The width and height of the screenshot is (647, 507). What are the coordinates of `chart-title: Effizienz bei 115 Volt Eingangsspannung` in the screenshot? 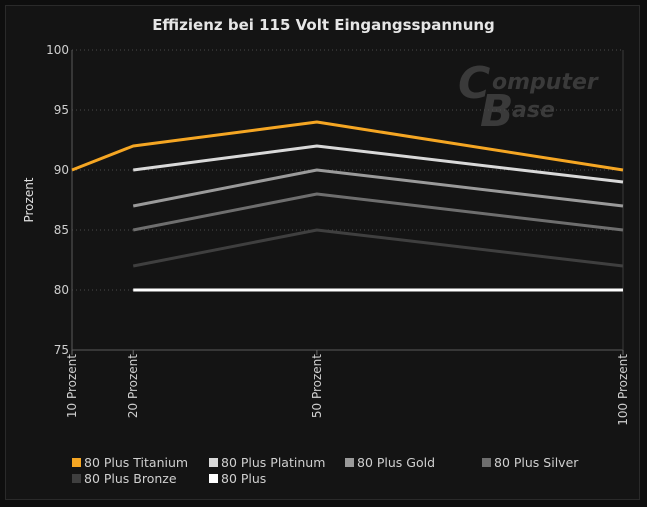 It's located at (323, 25).